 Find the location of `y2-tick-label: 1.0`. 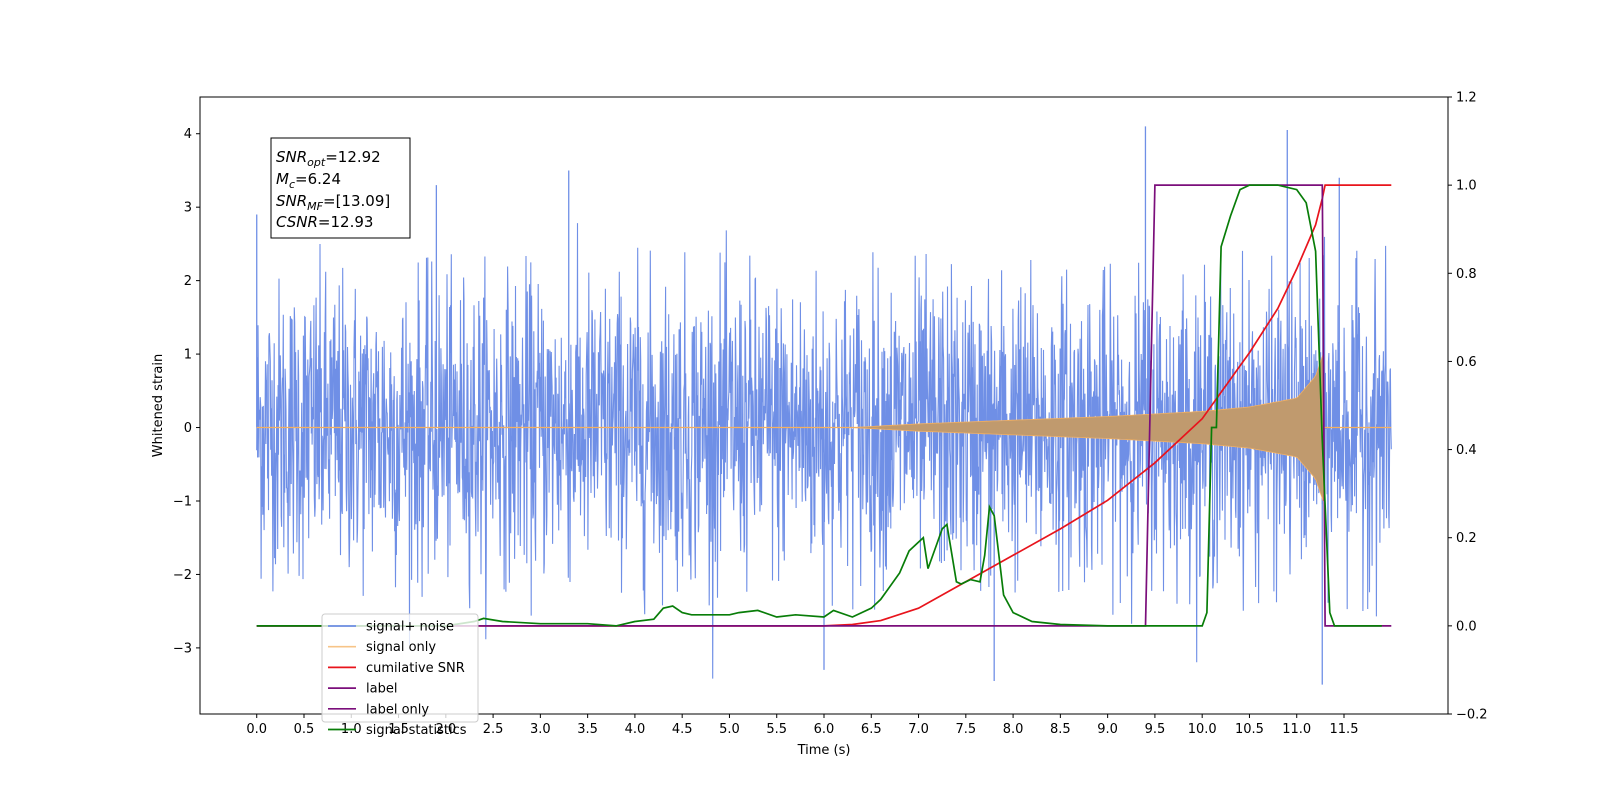

y2-tick-label: 1.0 is located at coordinates (1466, 186).